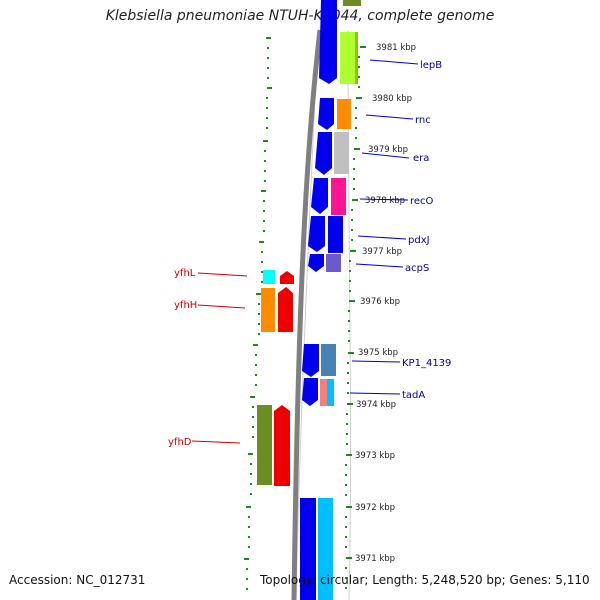 The height and width of the screenshot is (600, 600). What do you see at coordinates (310, 392) in the screenshot?
I see `gene-block-tada` at bounding box center [310, 392].